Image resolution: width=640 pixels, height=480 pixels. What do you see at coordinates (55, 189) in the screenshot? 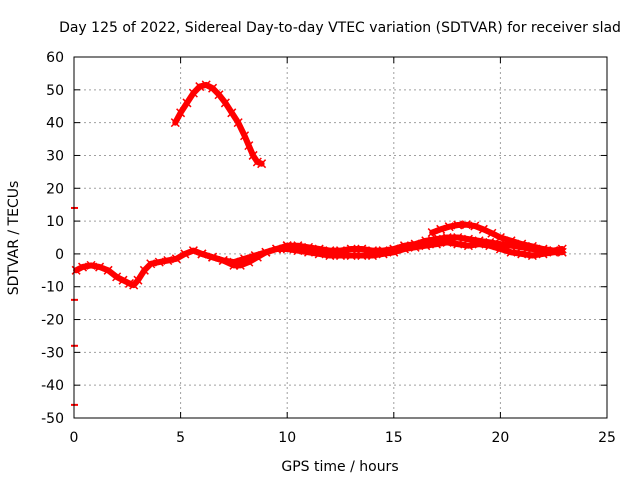
I see `y-tick-label: 20` at bounding box center [55, 189].